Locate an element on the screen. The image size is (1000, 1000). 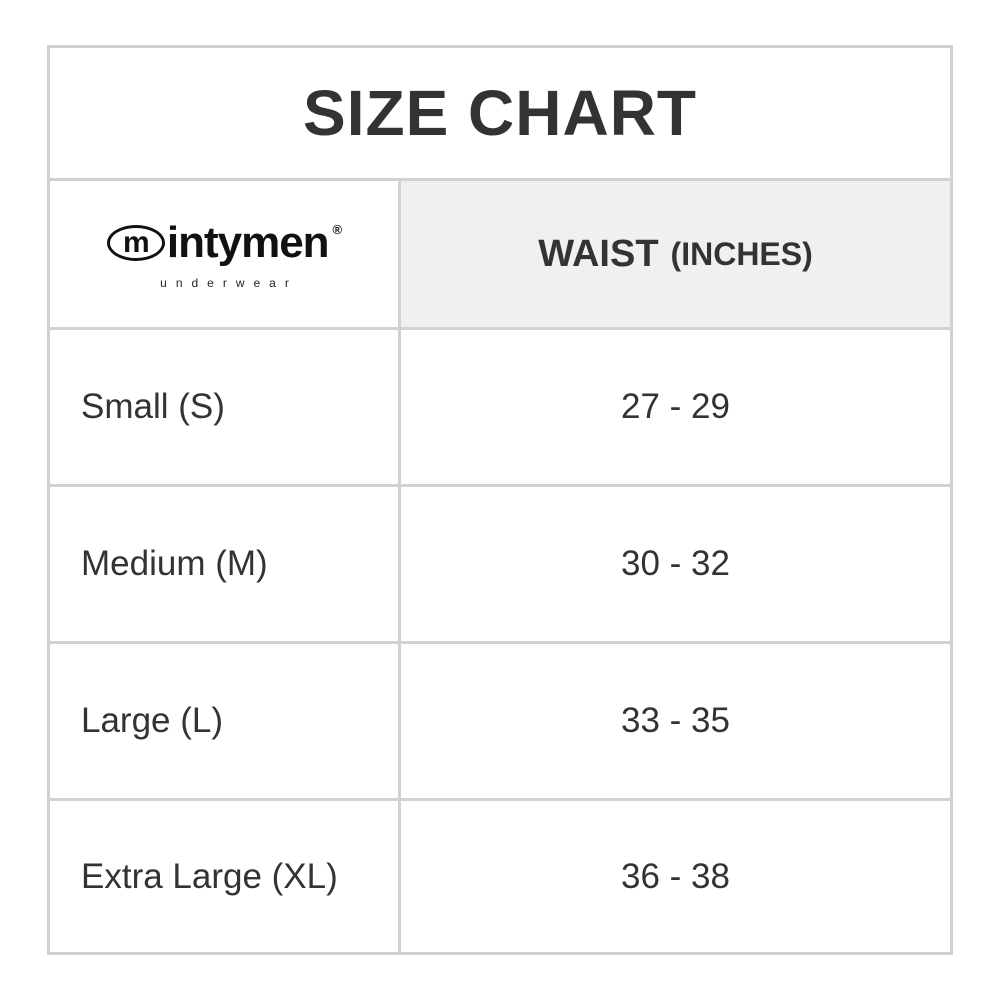
size-label: Medium (M) is located at coordinates (174, 563).